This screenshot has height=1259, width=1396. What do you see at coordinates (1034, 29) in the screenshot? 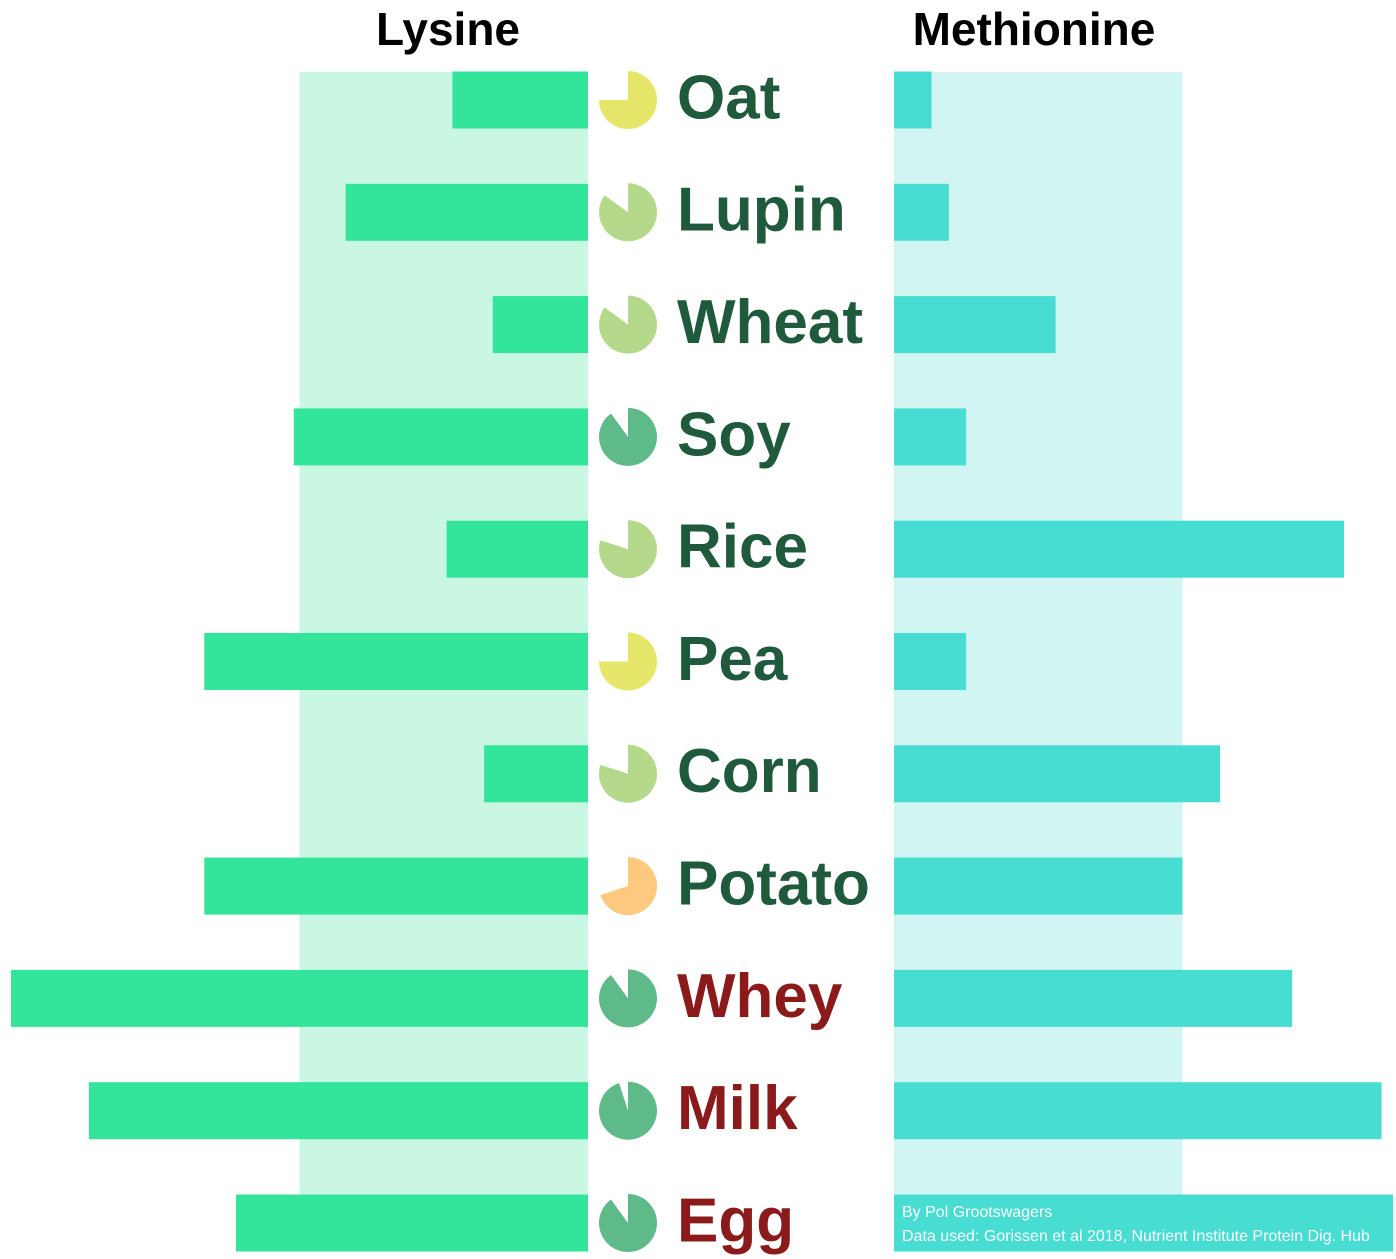
I see `right-title: Methionine` at bounding box center [1034, 29].